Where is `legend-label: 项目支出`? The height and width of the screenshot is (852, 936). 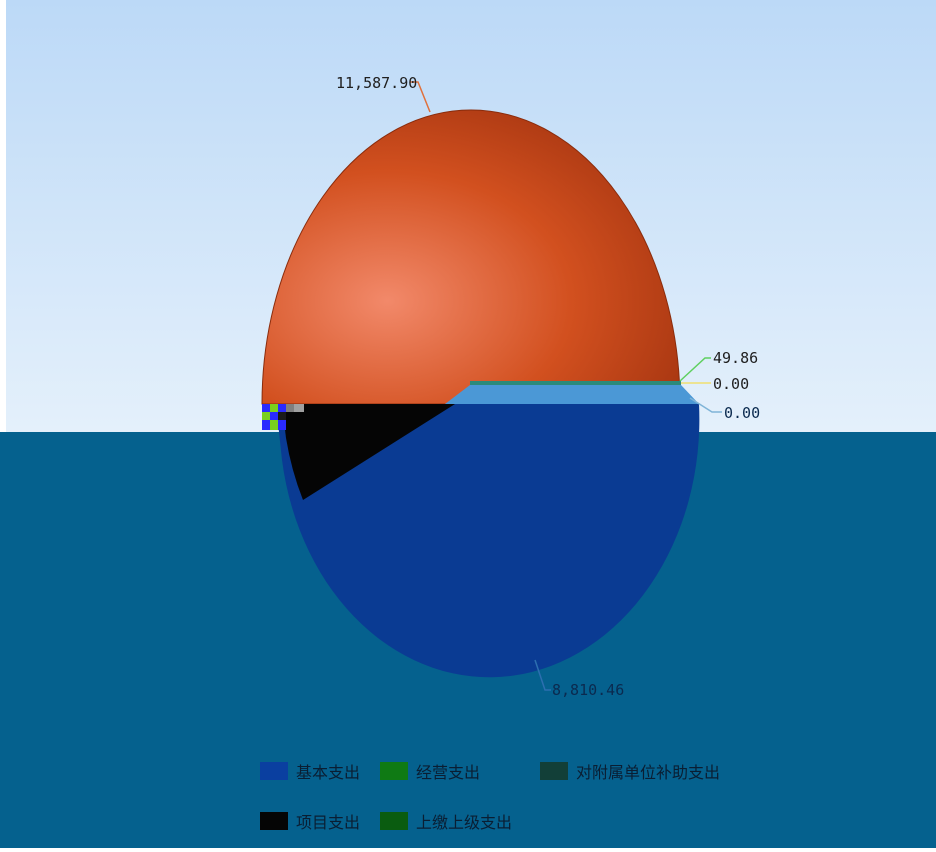 legend-label: 项目支出 is located at coordinates (328, 822).